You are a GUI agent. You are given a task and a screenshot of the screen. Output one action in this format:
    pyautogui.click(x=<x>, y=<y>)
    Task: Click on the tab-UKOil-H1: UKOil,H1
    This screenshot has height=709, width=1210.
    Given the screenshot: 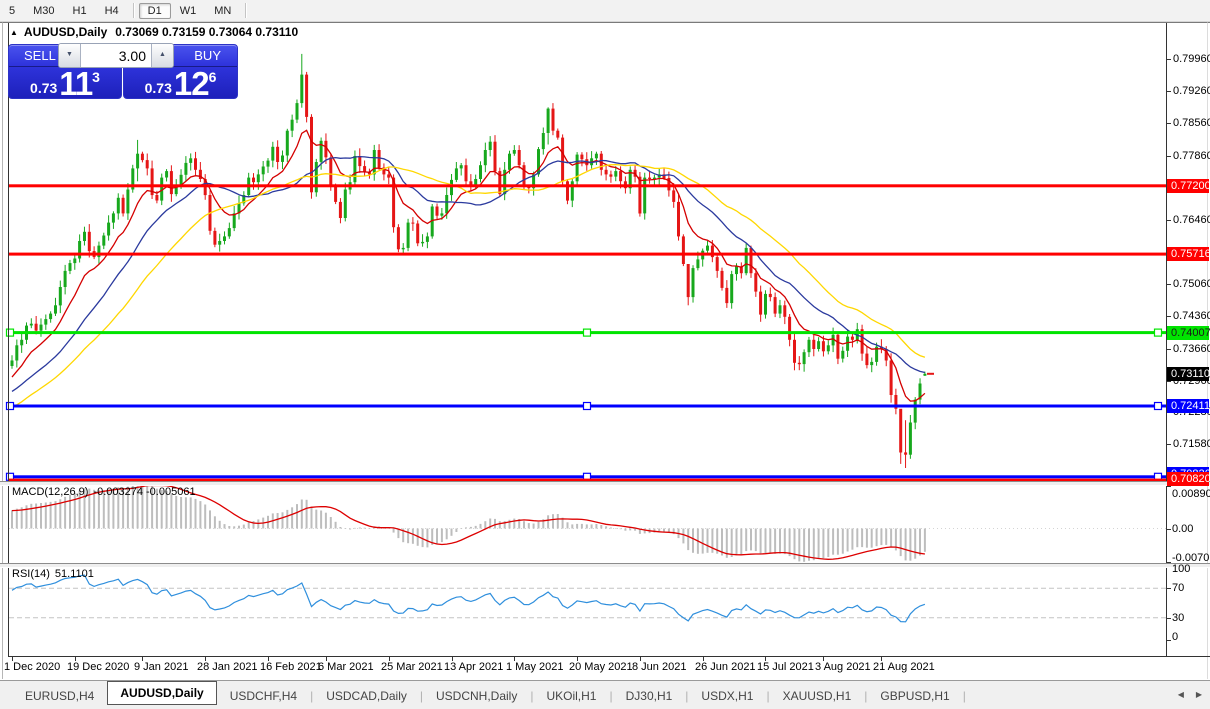 What is the action you would take?
    pyautogui.click(x=571, y=695)
    